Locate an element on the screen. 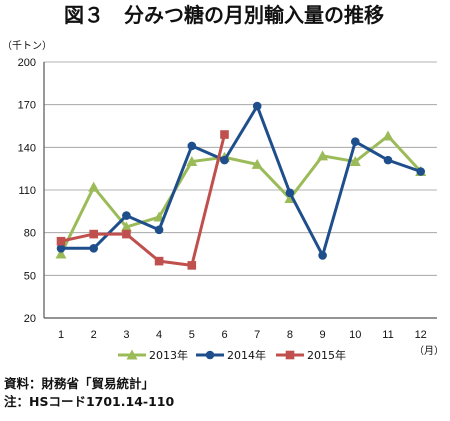 The width and height of the screenshot is (450, 421). x-tick-label: 8 is located at coordinates (290, 335).